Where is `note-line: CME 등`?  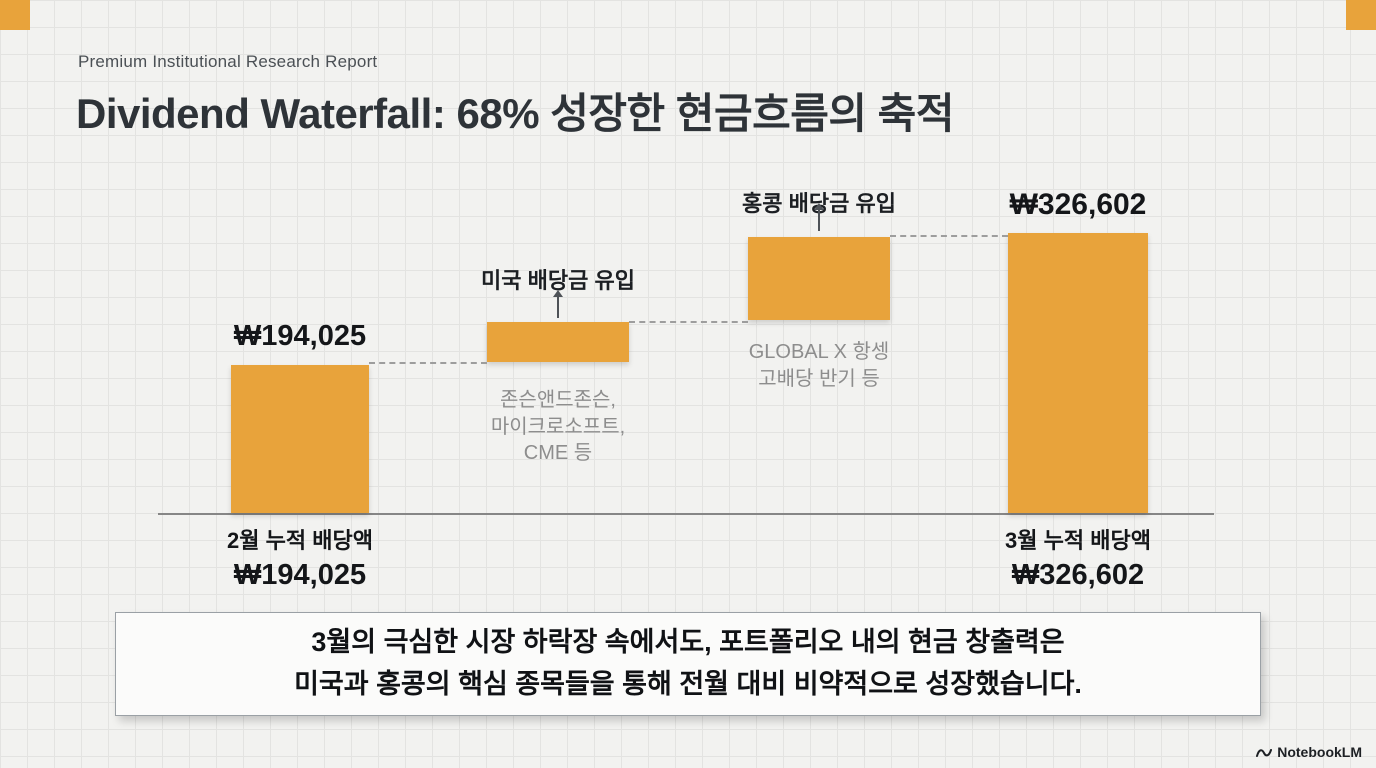 note-line: CME 등 is located at coordinates (558, 453).